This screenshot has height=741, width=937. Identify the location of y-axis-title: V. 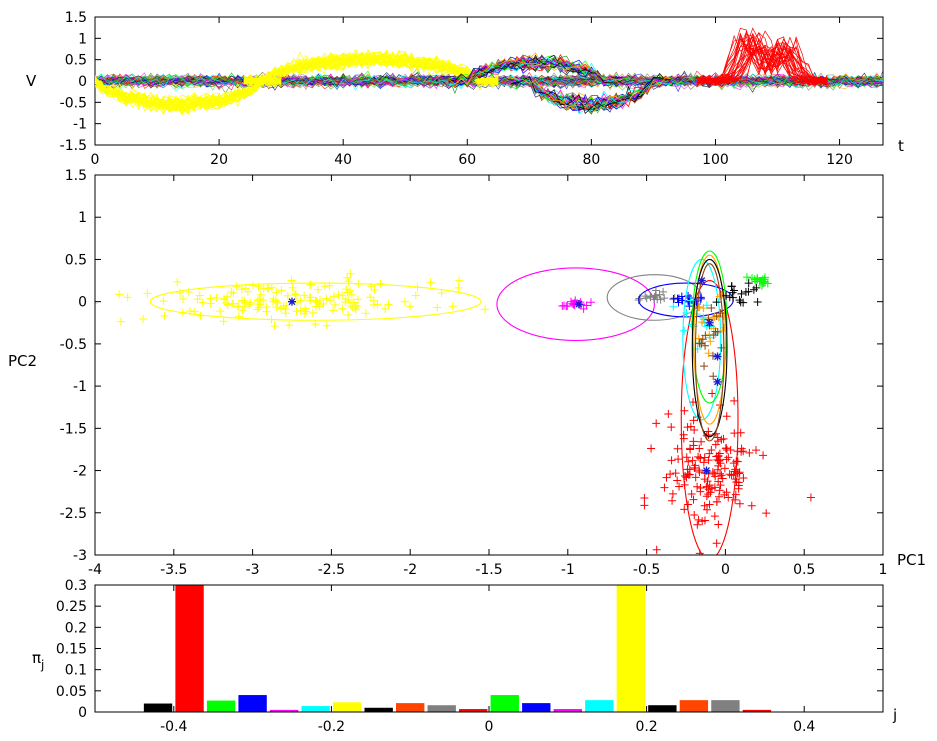
(31, 81).